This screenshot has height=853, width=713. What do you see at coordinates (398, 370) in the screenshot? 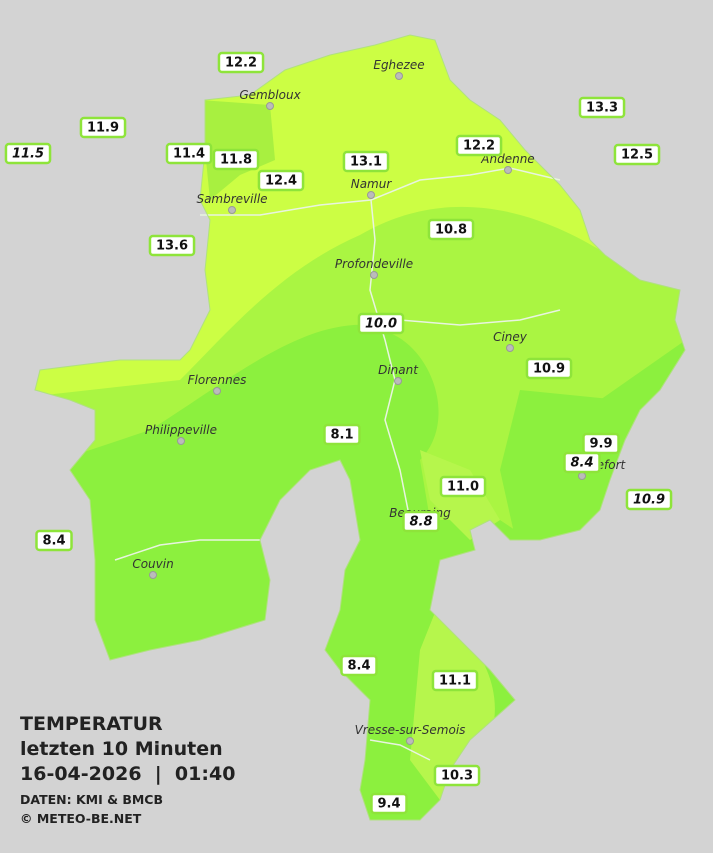
I see `city-label: Dinant` at bounding box center [398, 370].